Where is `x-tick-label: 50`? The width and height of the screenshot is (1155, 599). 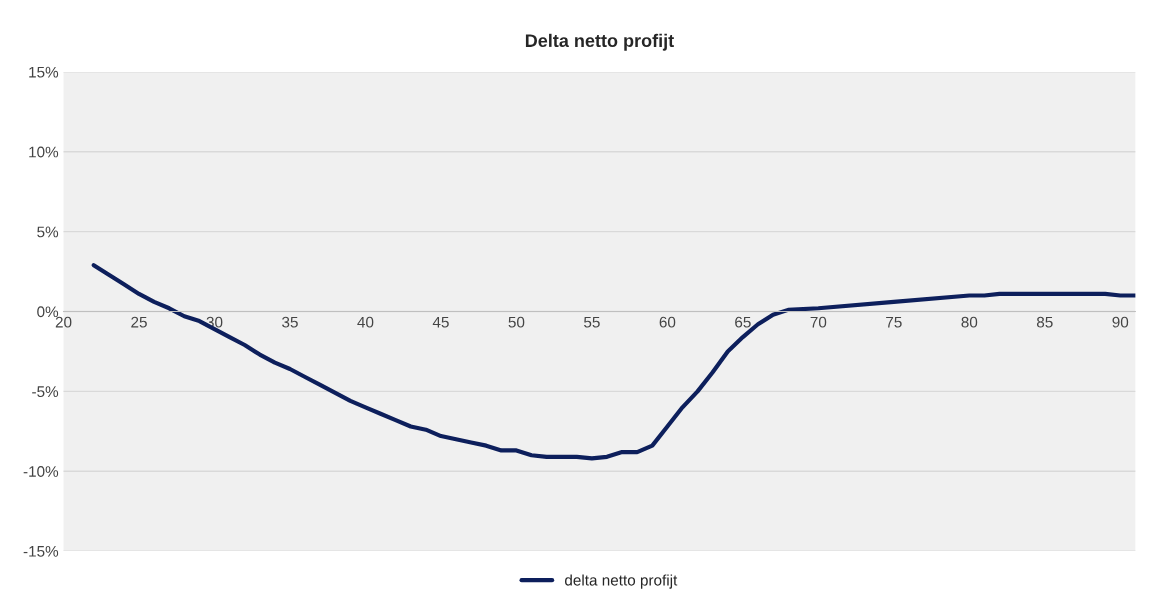 x-tick-label: 50 is located at coordinates (516, 322).